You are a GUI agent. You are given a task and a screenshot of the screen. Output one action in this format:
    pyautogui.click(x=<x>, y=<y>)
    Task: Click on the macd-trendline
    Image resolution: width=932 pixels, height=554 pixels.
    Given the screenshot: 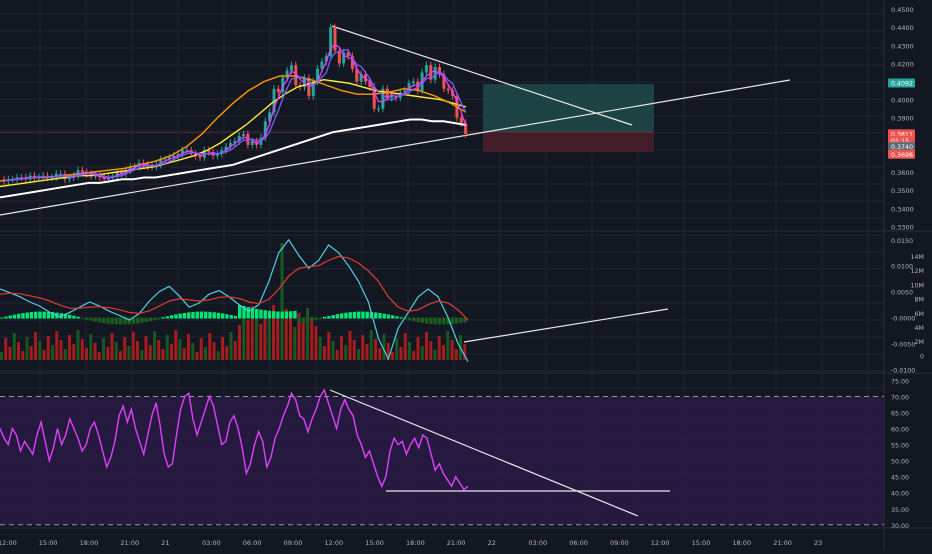 What is the action you would take?
    pyautogui.click(x=566, y=325)
    